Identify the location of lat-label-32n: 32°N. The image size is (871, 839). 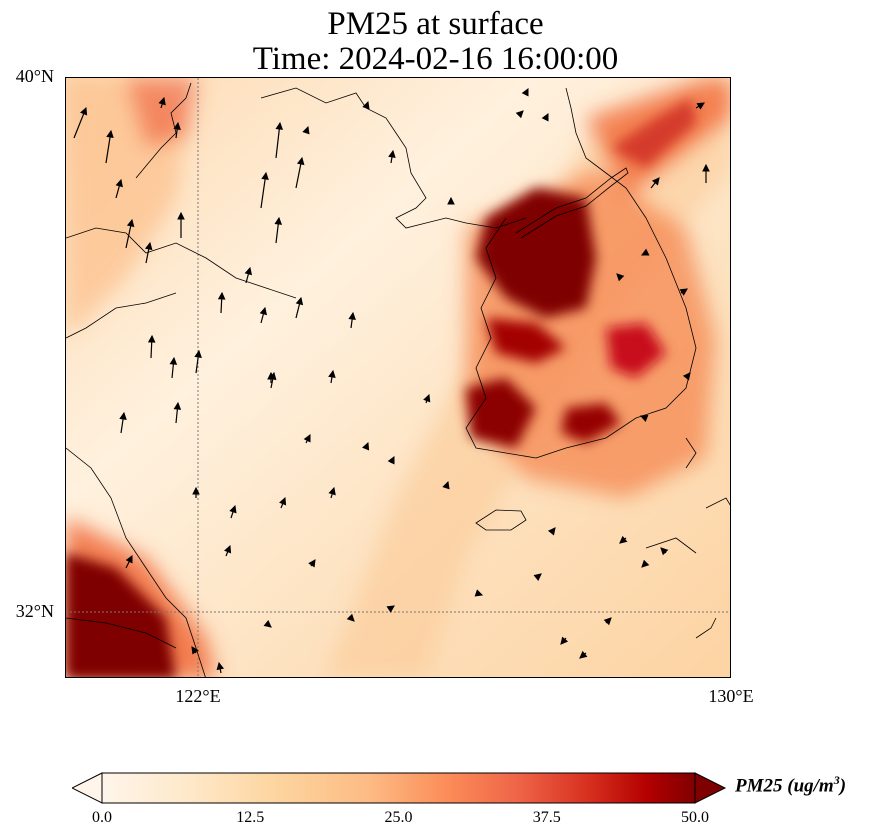
(34, 611).